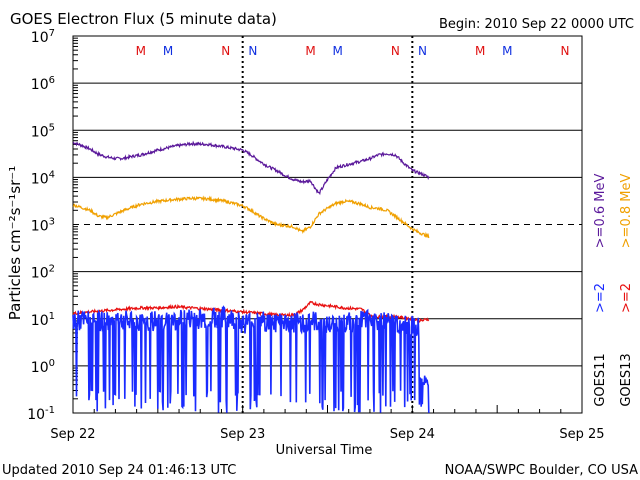 Image resolution: width=640 pixels, height=480 pixels. I want to click on y-tick-label: 10³, so click(43, 226).